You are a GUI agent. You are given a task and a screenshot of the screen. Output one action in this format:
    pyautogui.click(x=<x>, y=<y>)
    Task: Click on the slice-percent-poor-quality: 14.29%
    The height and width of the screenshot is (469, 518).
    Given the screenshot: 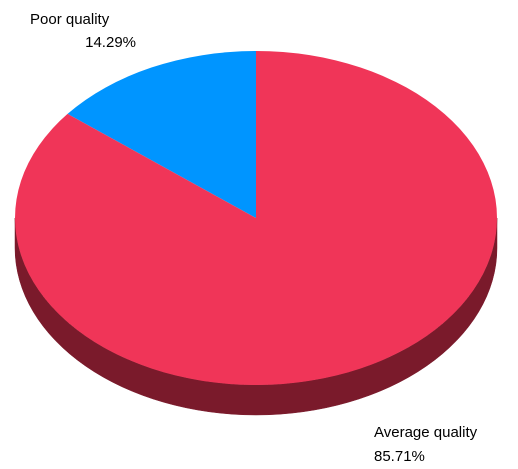 What is the action you would take?
    pyautogui.click(x=110, y=42)
    